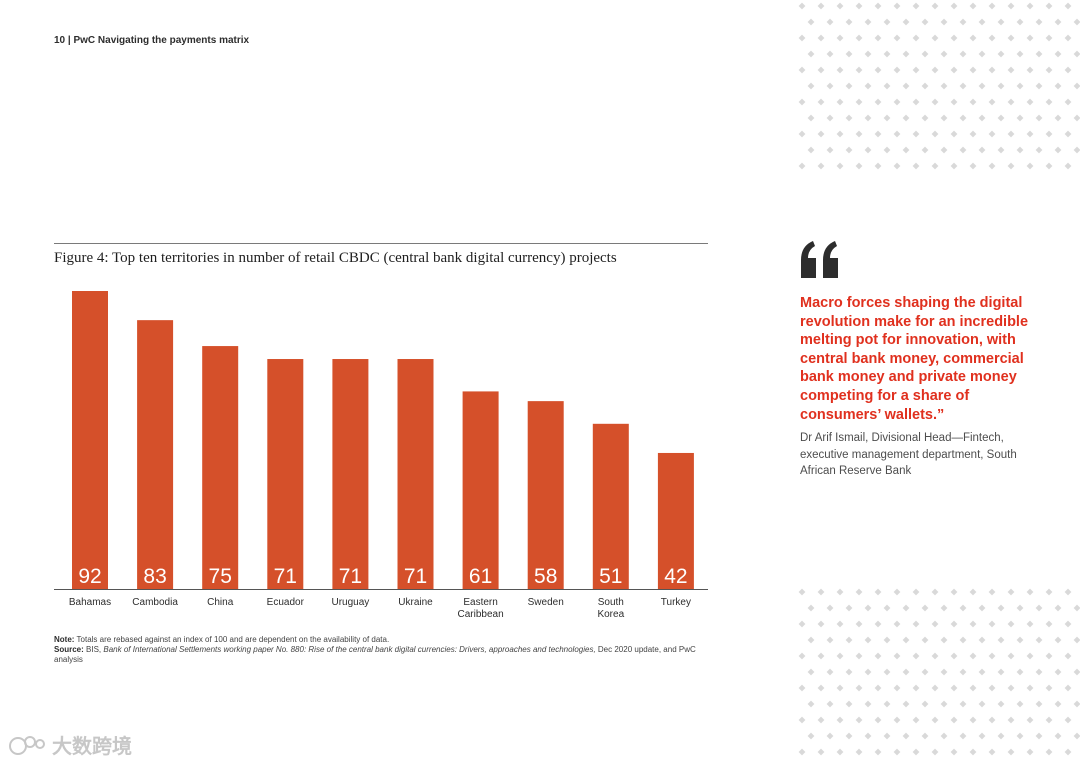  Describe the element at coordinates (69, 649) in the screenshot. I see `source-label: Source:` at that location.